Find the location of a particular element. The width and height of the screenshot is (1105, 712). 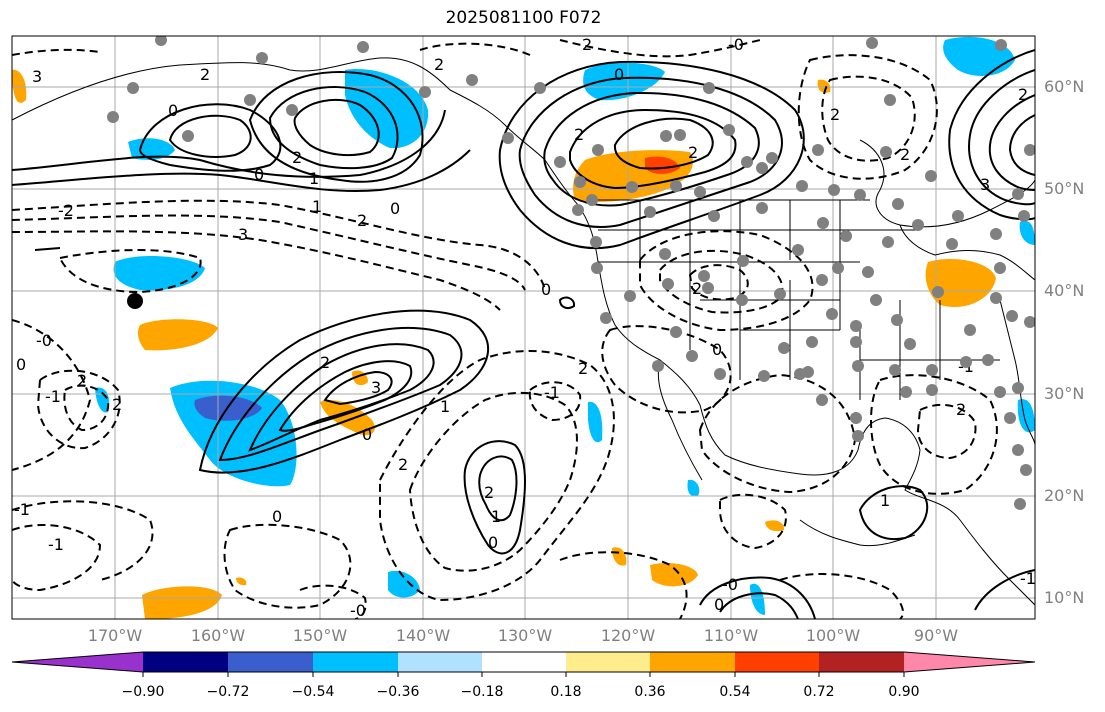

lon-label: 140°W is located at coordinates (423, 635).